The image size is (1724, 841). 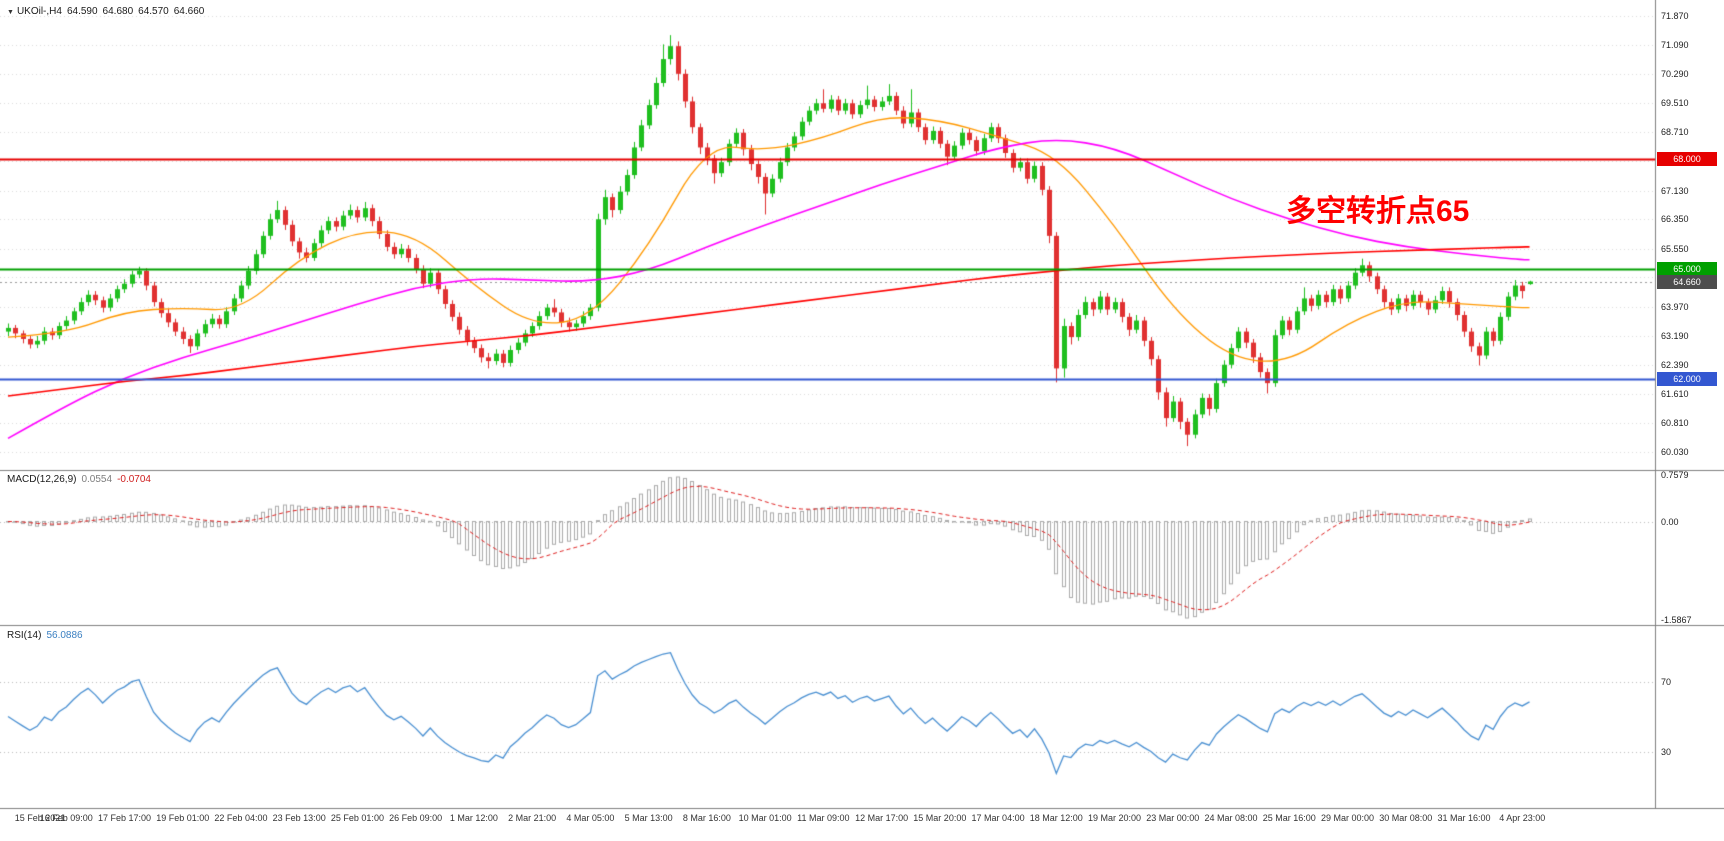 I want to click on time-label: 31 Mar 16:00, so click(x=1464, y=818).